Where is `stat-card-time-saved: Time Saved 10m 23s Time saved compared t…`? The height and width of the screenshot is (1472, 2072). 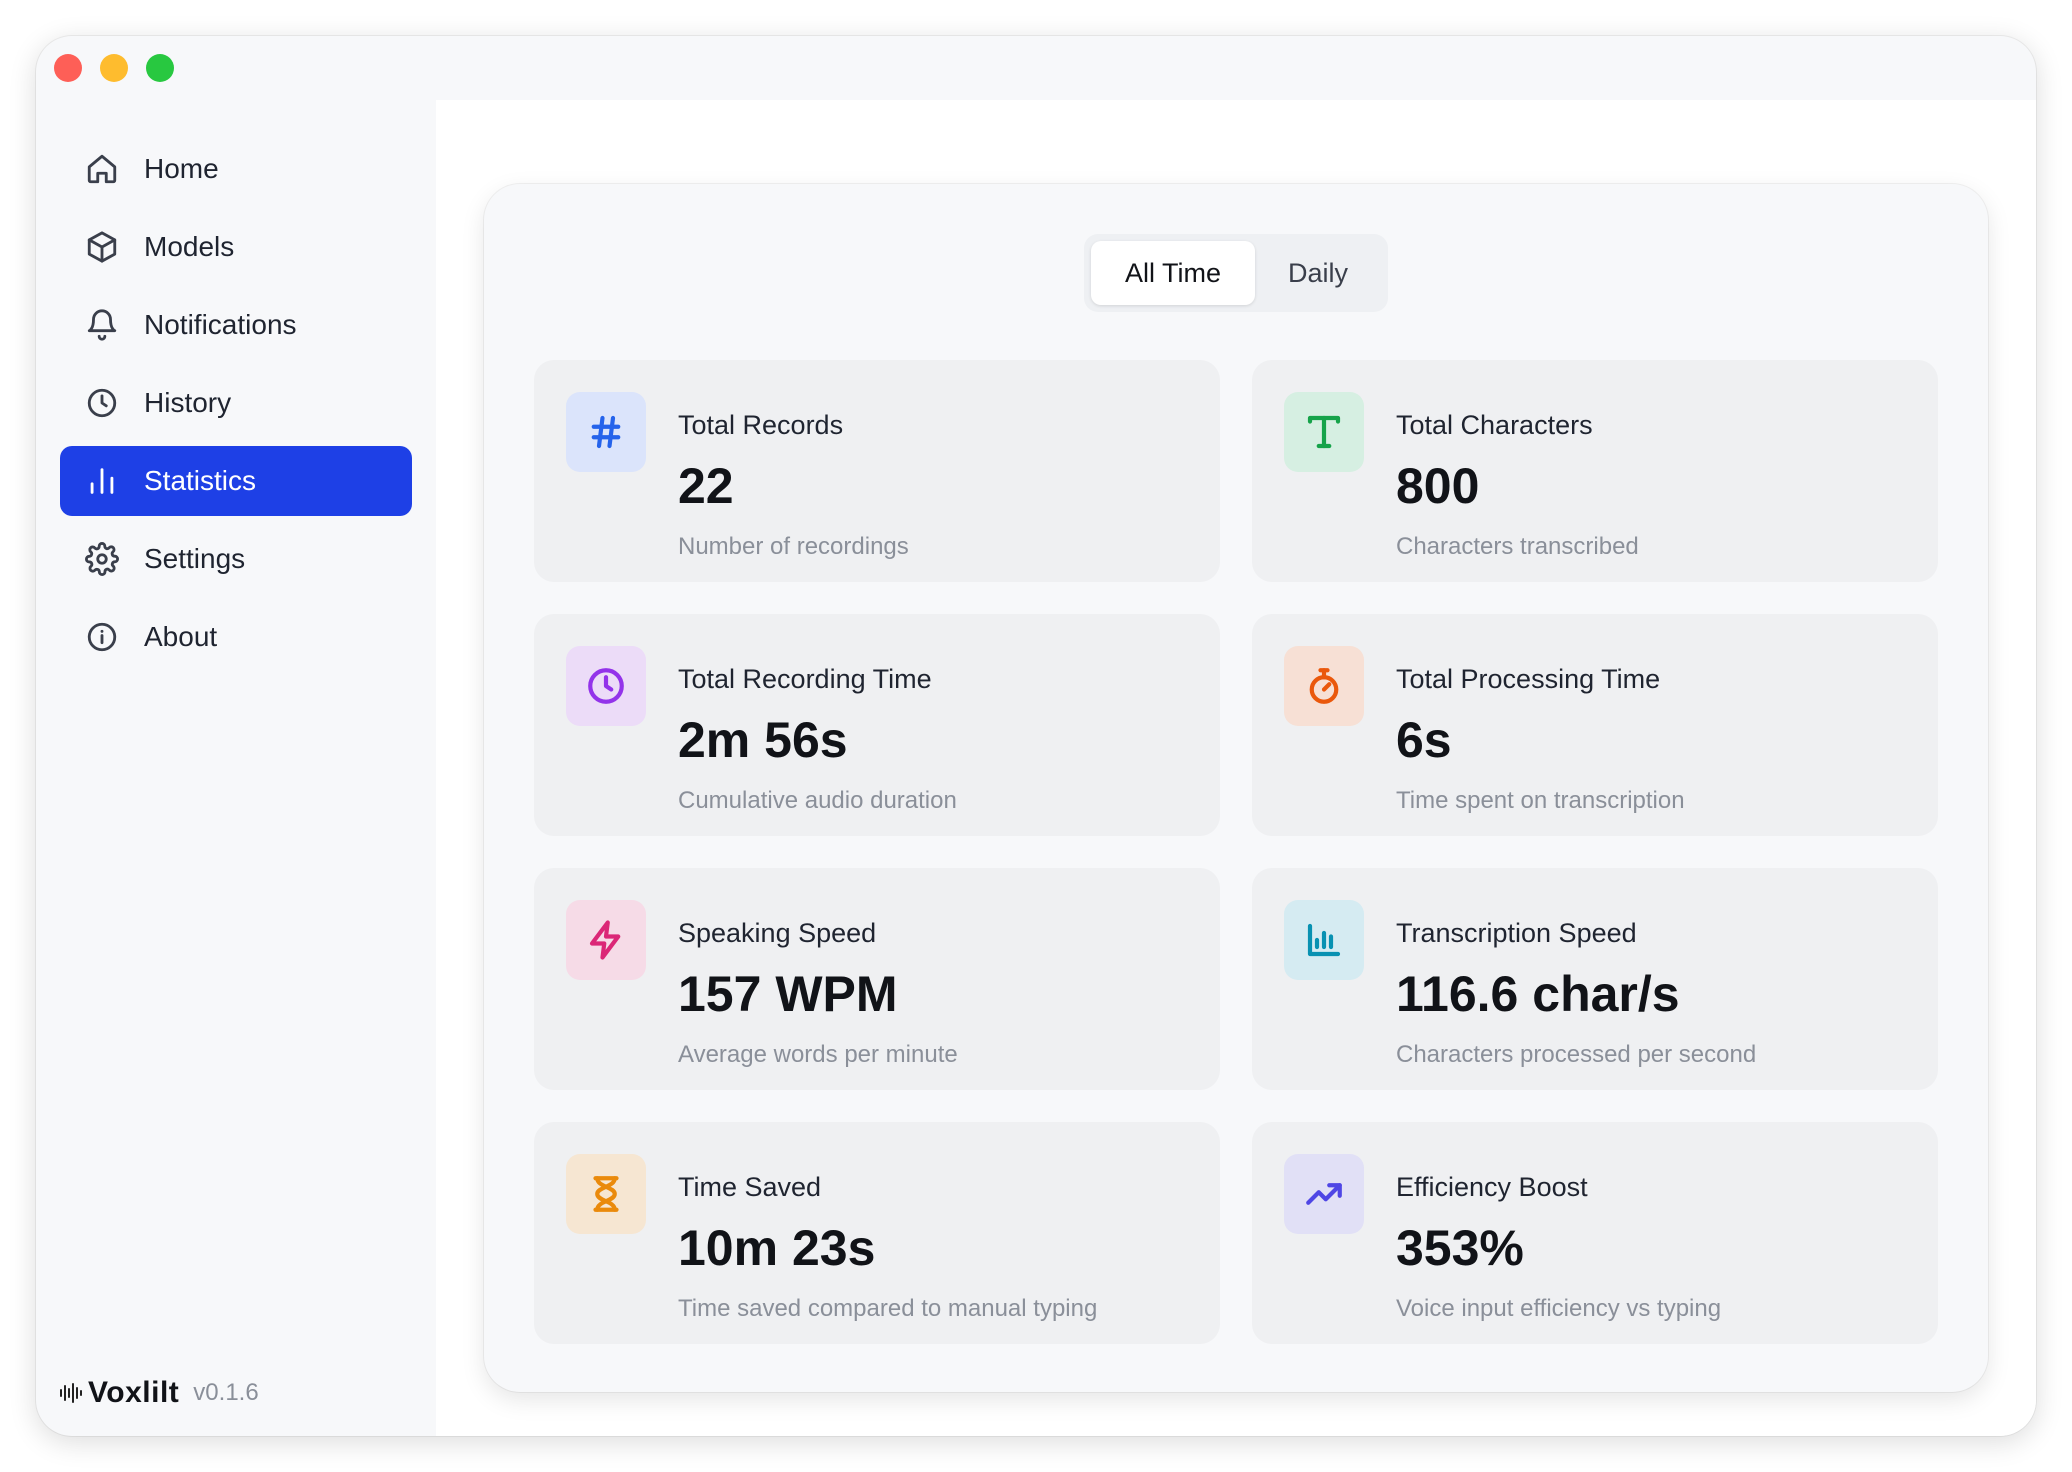 stat-card-time-saved: Time Saved 10m 23s Time saved compared t… is located at coordinates (877, 1233).